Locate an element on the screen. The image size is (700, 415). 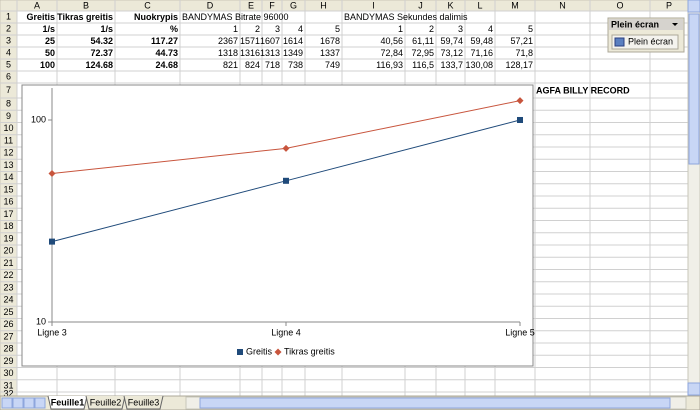
cell-text: 71,16 is located at coordinates (481, 53).